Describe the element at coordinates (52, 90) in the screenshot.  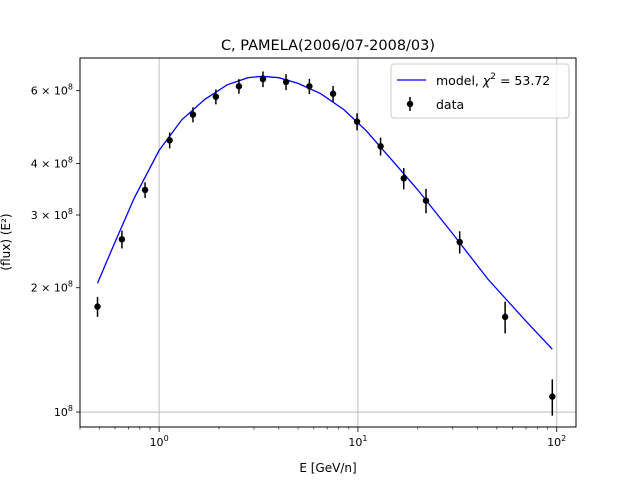
I see `y-tick-label: 6 × 108` at that location.